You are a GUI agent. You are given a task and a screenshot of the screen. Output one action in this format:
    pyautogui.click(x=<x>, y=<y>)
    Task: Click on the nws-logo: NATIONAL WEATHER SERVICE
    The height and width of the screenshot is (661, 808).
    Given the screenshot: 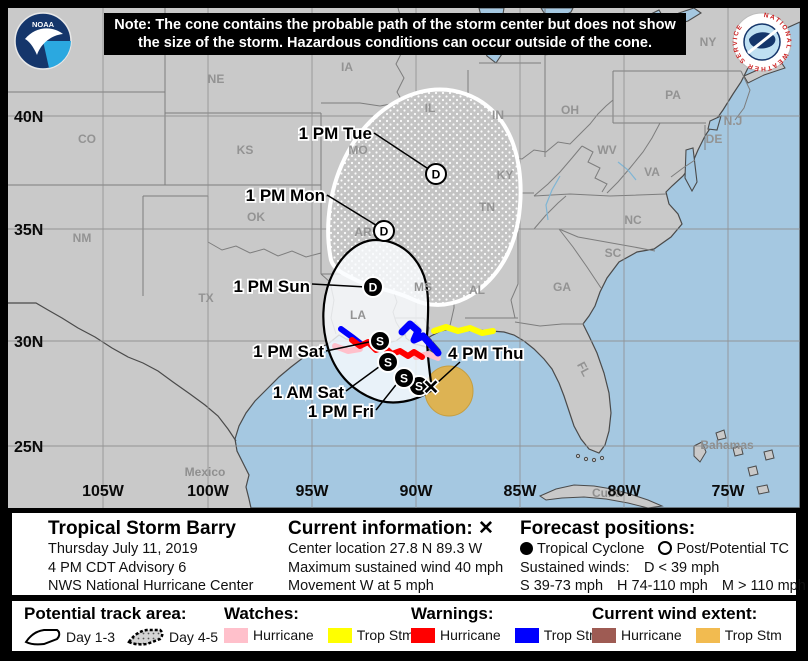 What is the action you would take?
    pyautogui.click(x=762, y=44)
    